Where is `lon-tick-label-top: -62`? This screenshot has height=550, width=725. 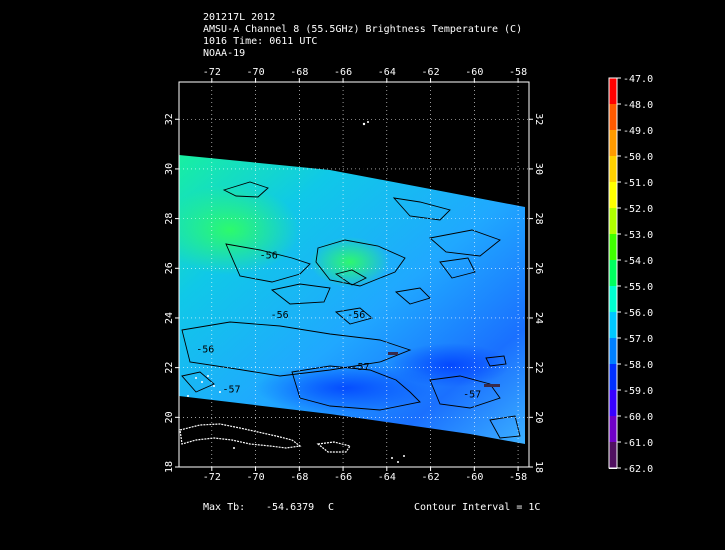 lon-tick-label-top: -62 is located at coordinates (431, 72).